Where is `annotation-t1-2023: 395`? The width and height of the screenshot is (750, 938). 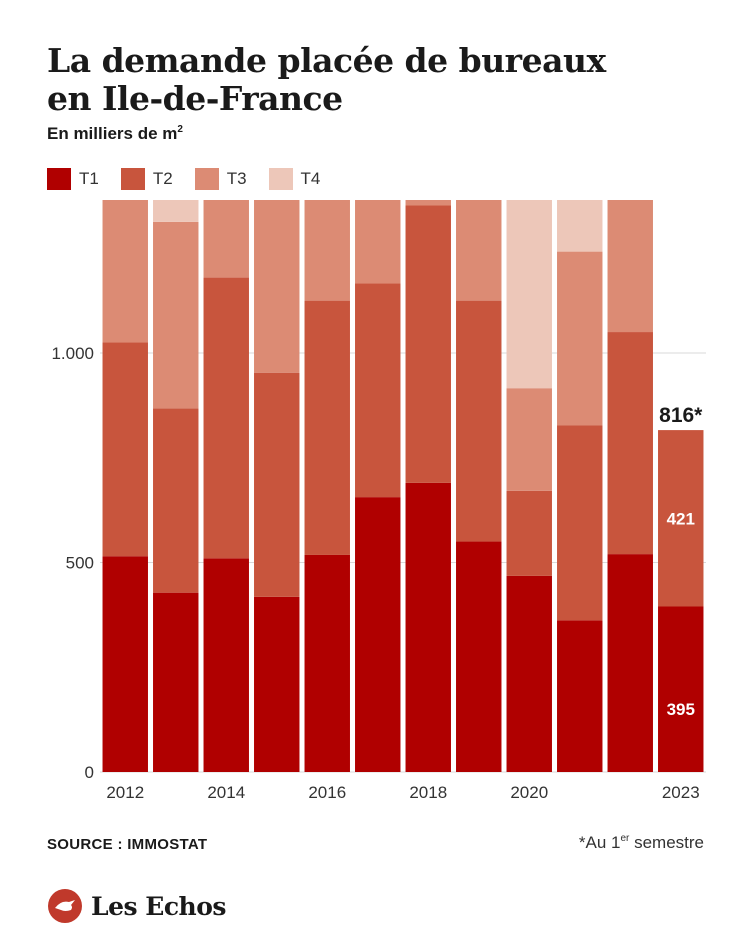
annotation-t1-2023: 395 is located at coordinates (681, 709).